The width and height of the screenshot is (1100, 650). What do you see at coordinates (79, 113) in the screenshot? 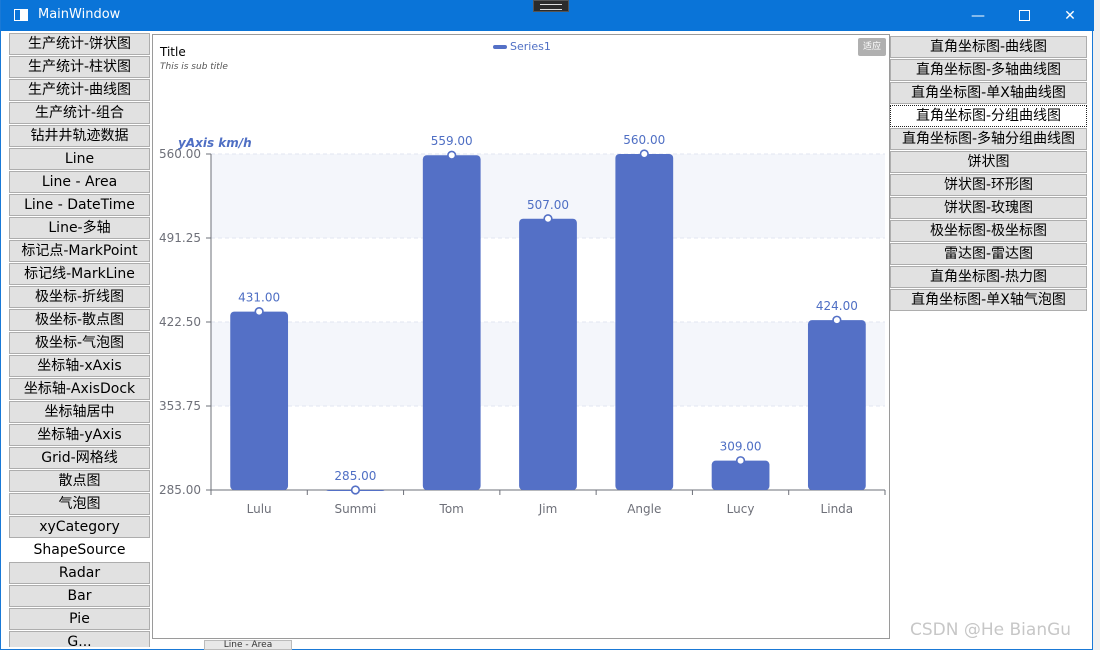
I see `left-nav-button: 生产统计-组合` at bounding box center [79, 113].